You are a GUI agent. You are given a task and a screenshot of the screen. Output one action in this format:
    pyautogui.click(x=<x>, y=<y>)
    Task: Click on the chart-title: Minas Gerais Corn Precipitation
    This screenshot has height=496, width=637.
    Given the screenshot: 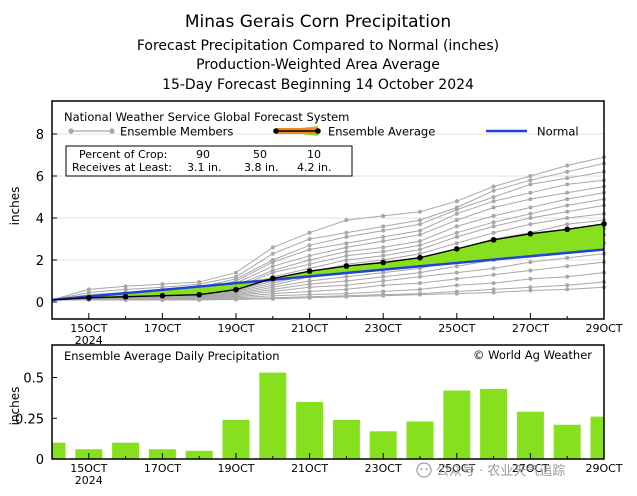 What is the action you would take?
    pyautogui.click(x=318, y=22)
    